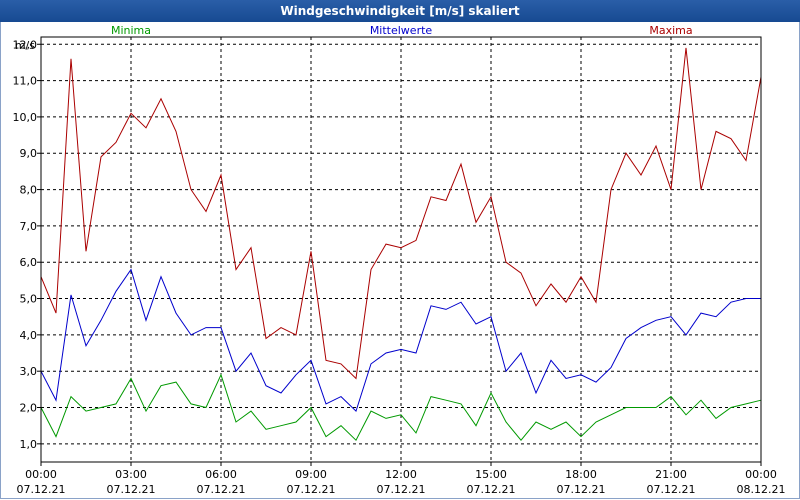 The image size is (800, 500). Describe the element at coordinates (29, 408) in the screenshot. I see `y-tick-label: 2,0` at that location.